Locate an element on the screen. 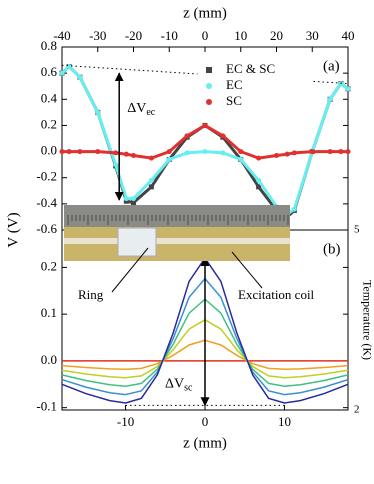 The width and height of the screenshot is (374, 484). y-tick-label: 0.1 is located at coordinates (49, 312).